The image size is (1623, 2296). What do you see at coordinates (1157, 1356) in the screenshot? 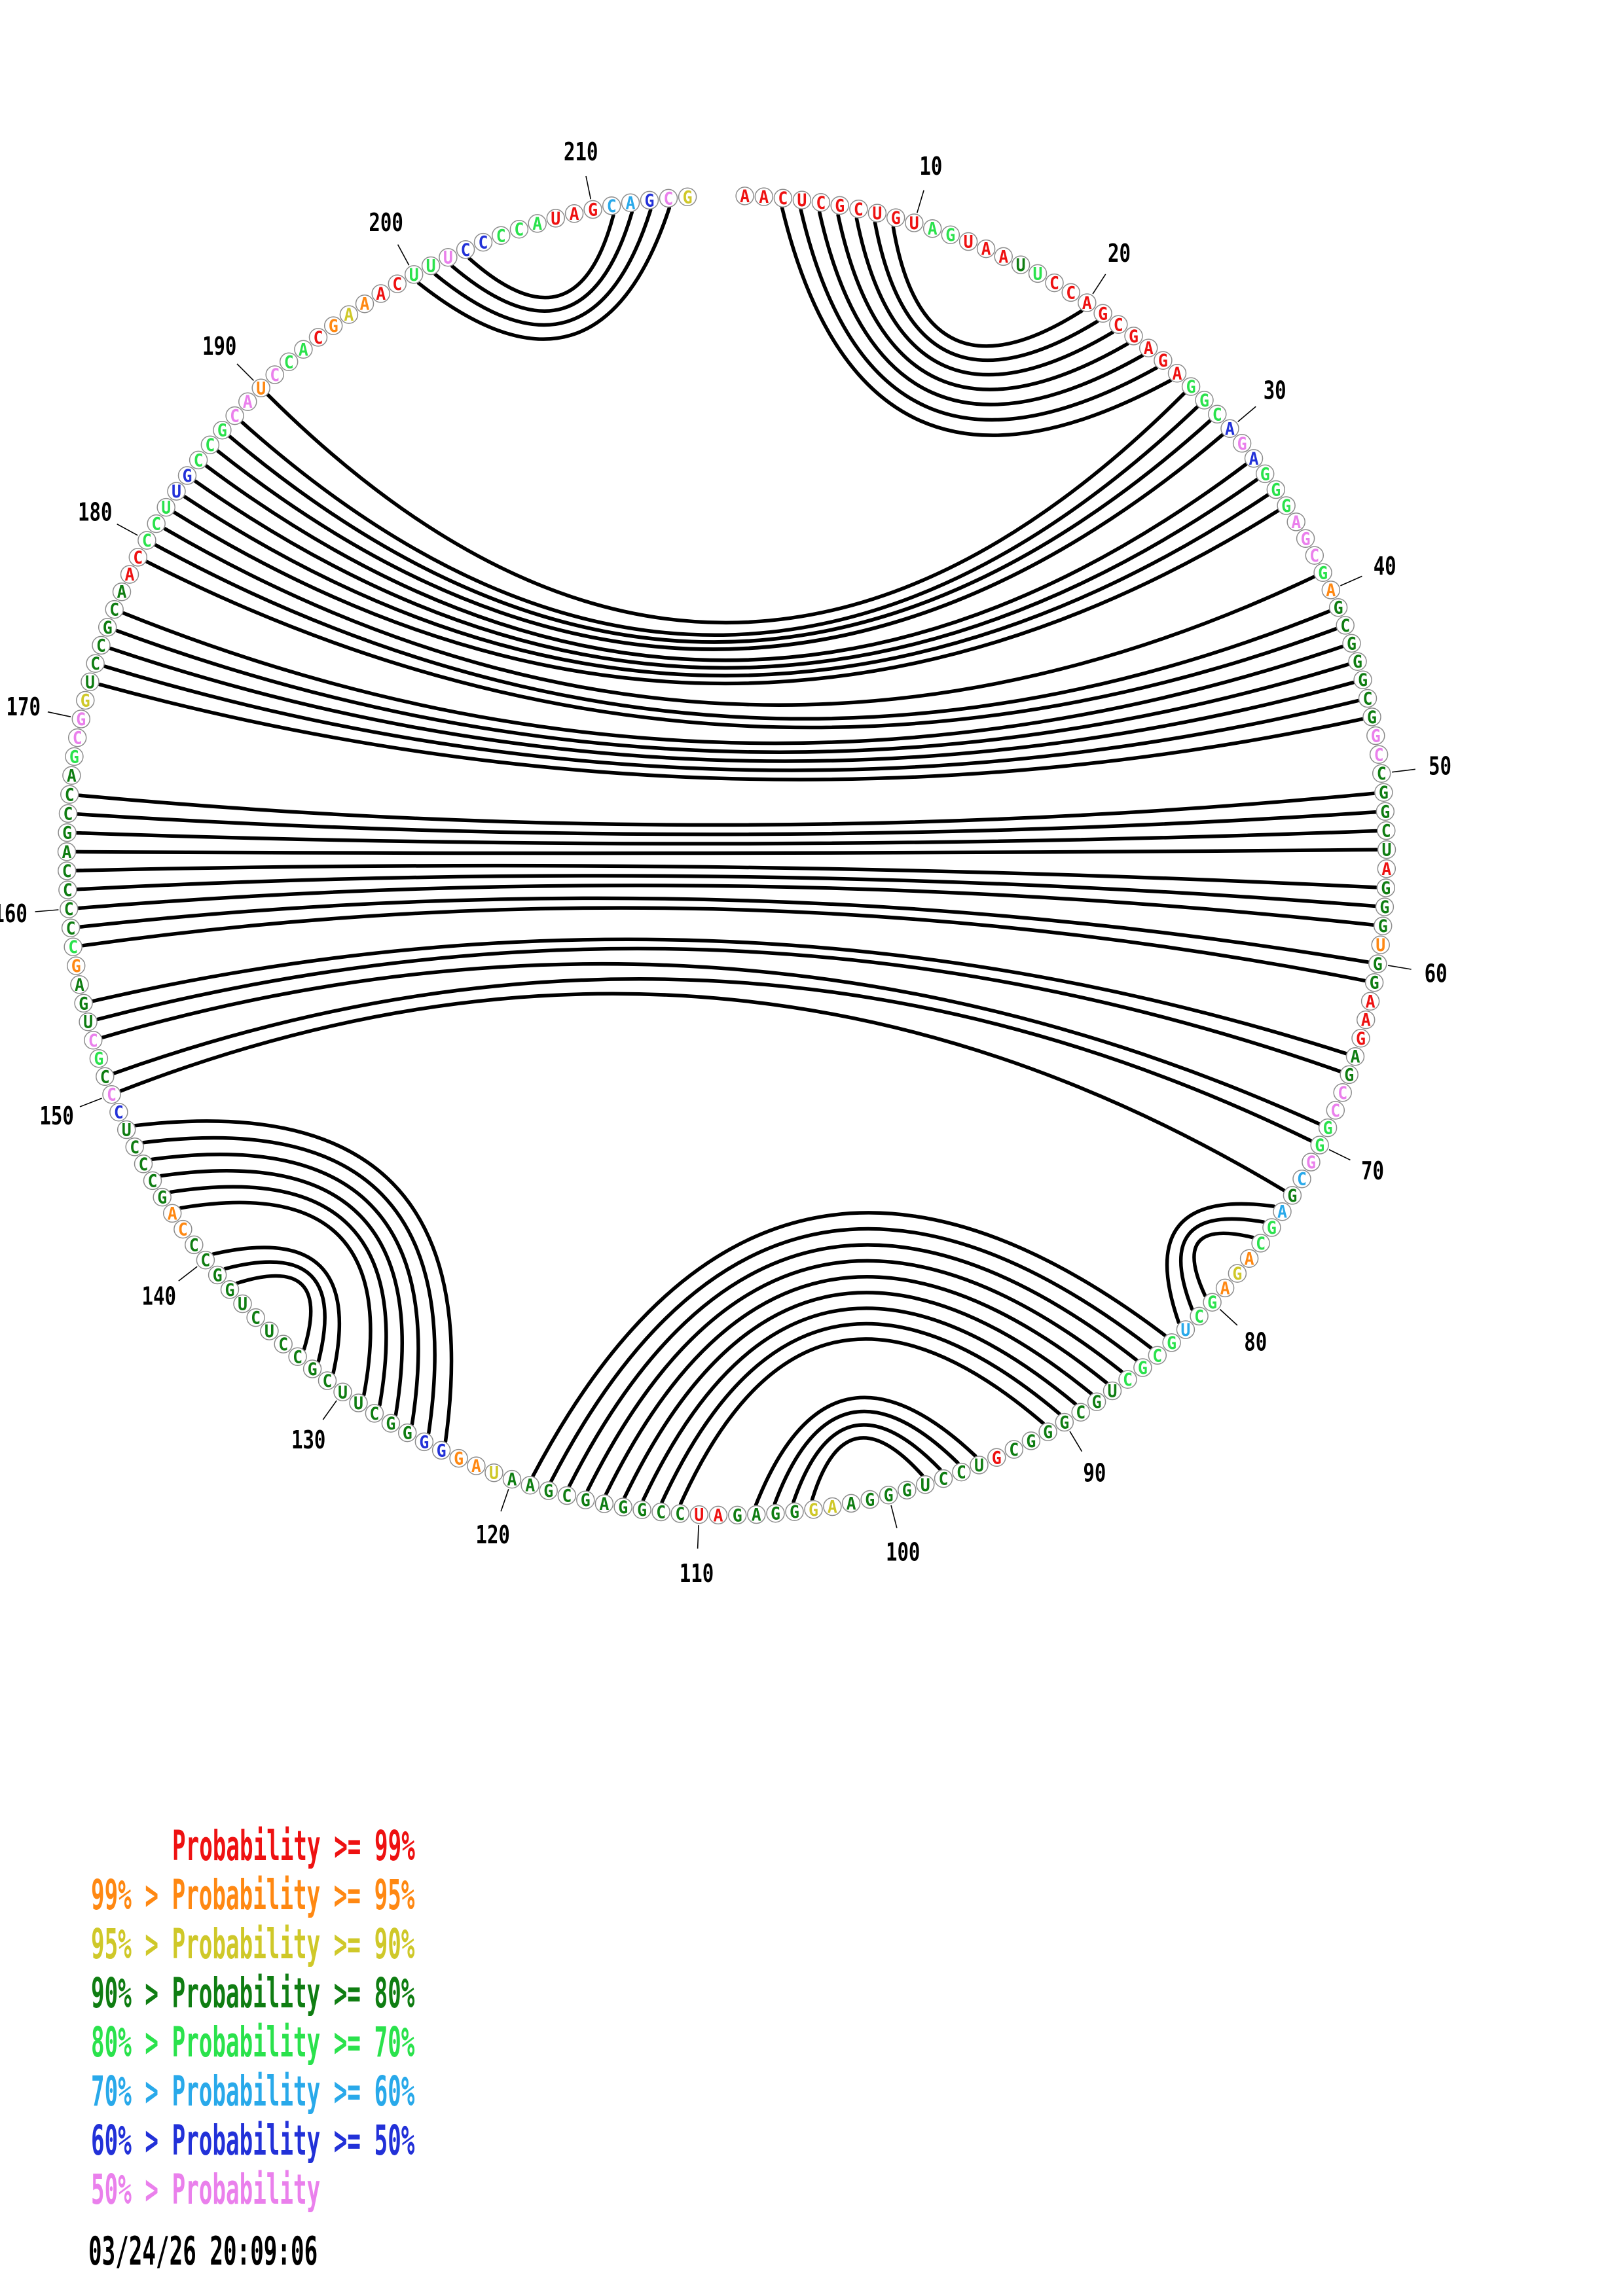
I see `nucleotide-84: C` at bounding box center [1157, 1356].